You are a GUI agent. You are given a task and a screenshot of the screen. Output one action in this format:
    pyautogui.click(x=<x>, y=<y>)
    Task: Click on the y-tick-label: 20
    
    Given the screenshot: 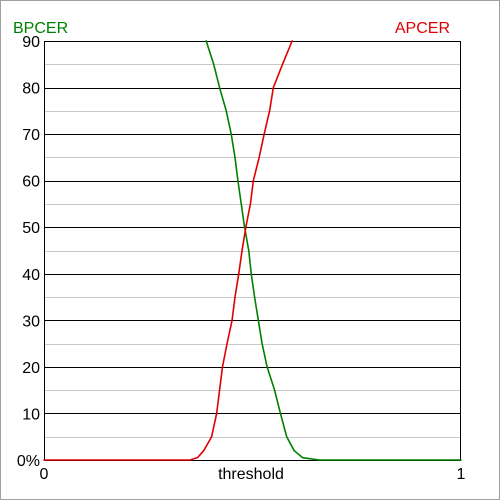 What is the action you would take?
    pyautogui.click(x=31, y=368)
    